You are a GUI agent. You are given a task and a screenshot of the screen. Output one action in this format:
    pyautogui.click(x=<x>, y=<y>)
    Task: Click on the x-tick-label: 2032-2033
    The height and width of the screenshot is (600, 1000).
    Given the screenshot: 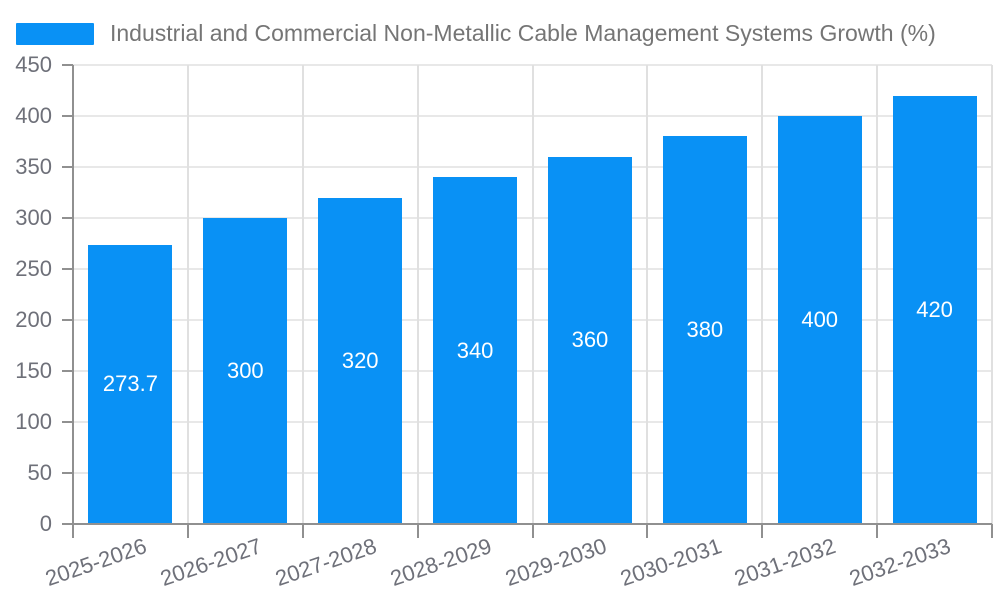 What is the action you would take?
    pyautogui.click(x=900, y=562)
    